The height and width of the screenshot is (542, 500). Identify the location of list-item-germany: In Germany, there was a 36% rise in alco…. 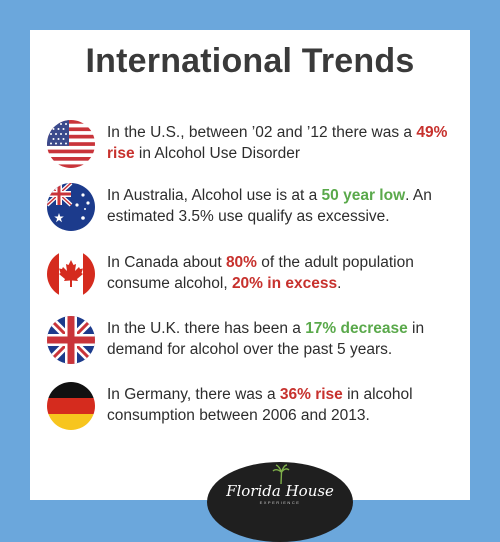
(257, 407).